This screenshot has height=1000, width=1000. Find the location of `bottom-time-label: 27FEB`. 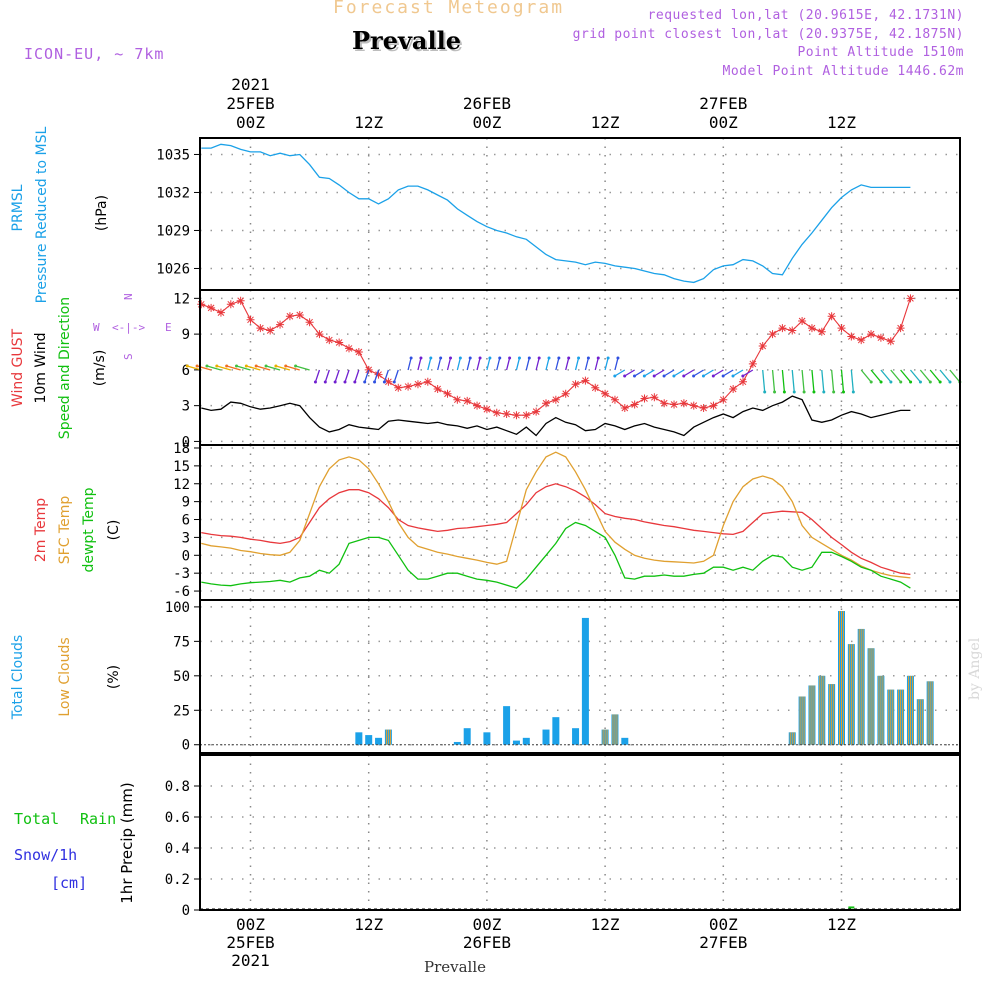

bottom-time-label: 27FEB is located at coordinates (723, 942).